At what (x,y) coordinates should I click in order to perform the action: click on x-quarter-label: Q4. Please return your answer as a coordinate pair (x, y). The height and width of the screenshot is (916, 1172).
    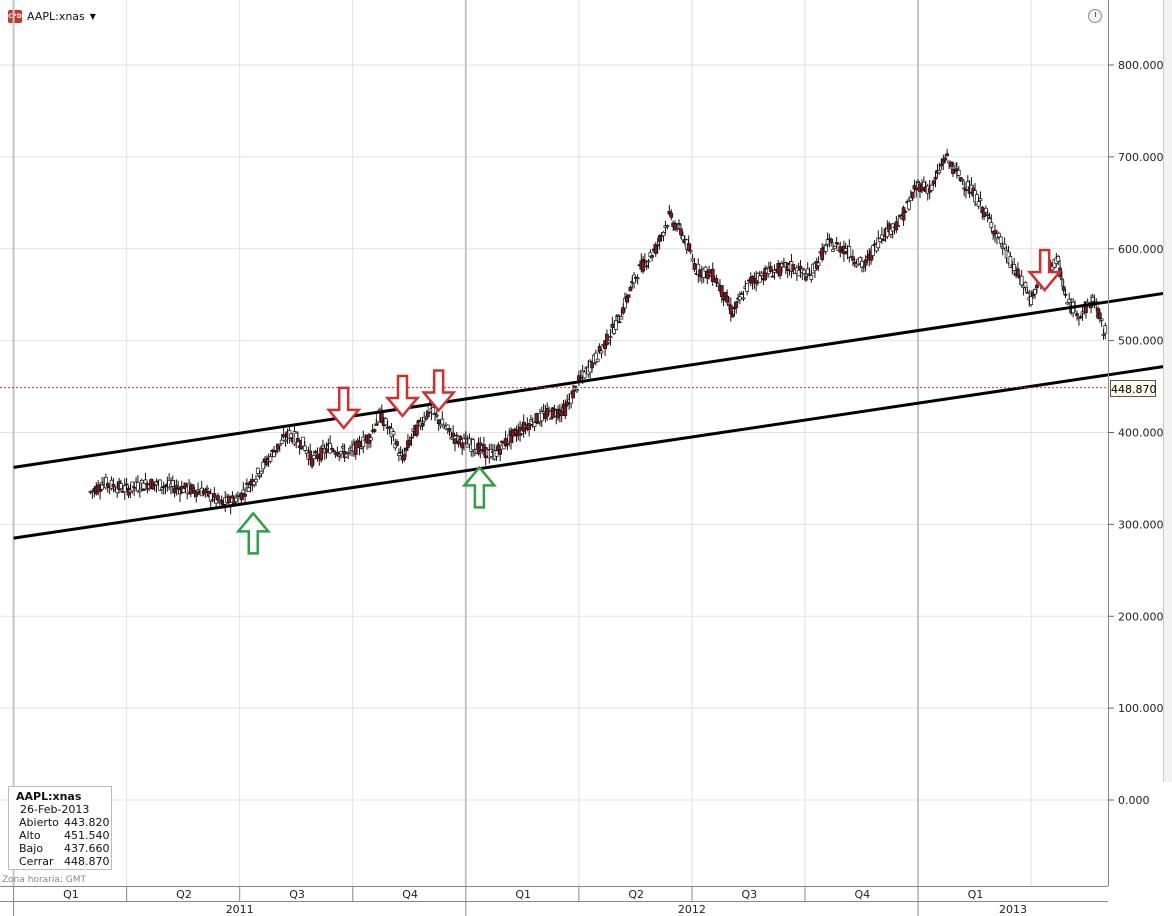
    Looking at the image, I should click on (410, 894).